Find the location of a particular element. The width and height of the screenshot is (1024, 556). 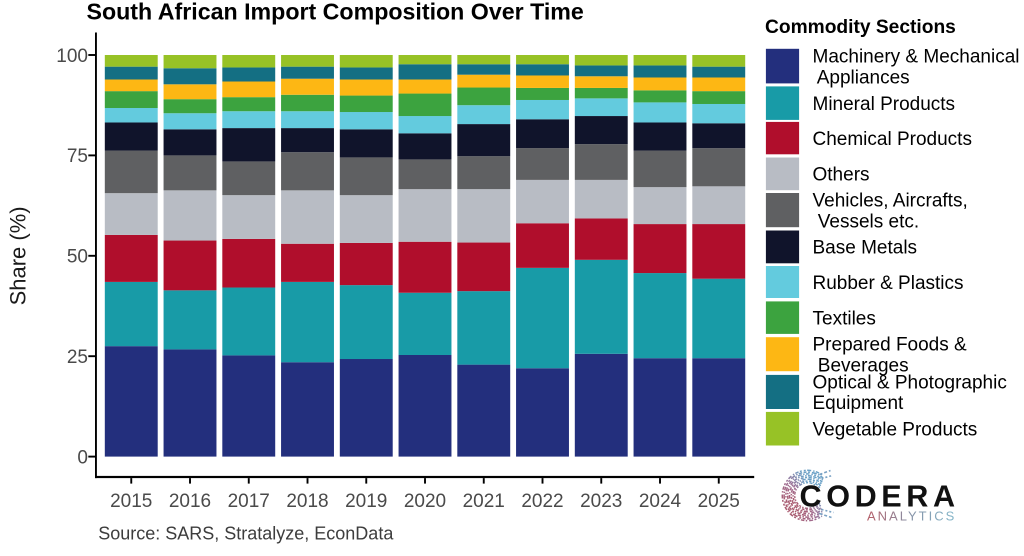

svg-text: Base Metals is located at coordinates (865, 248).